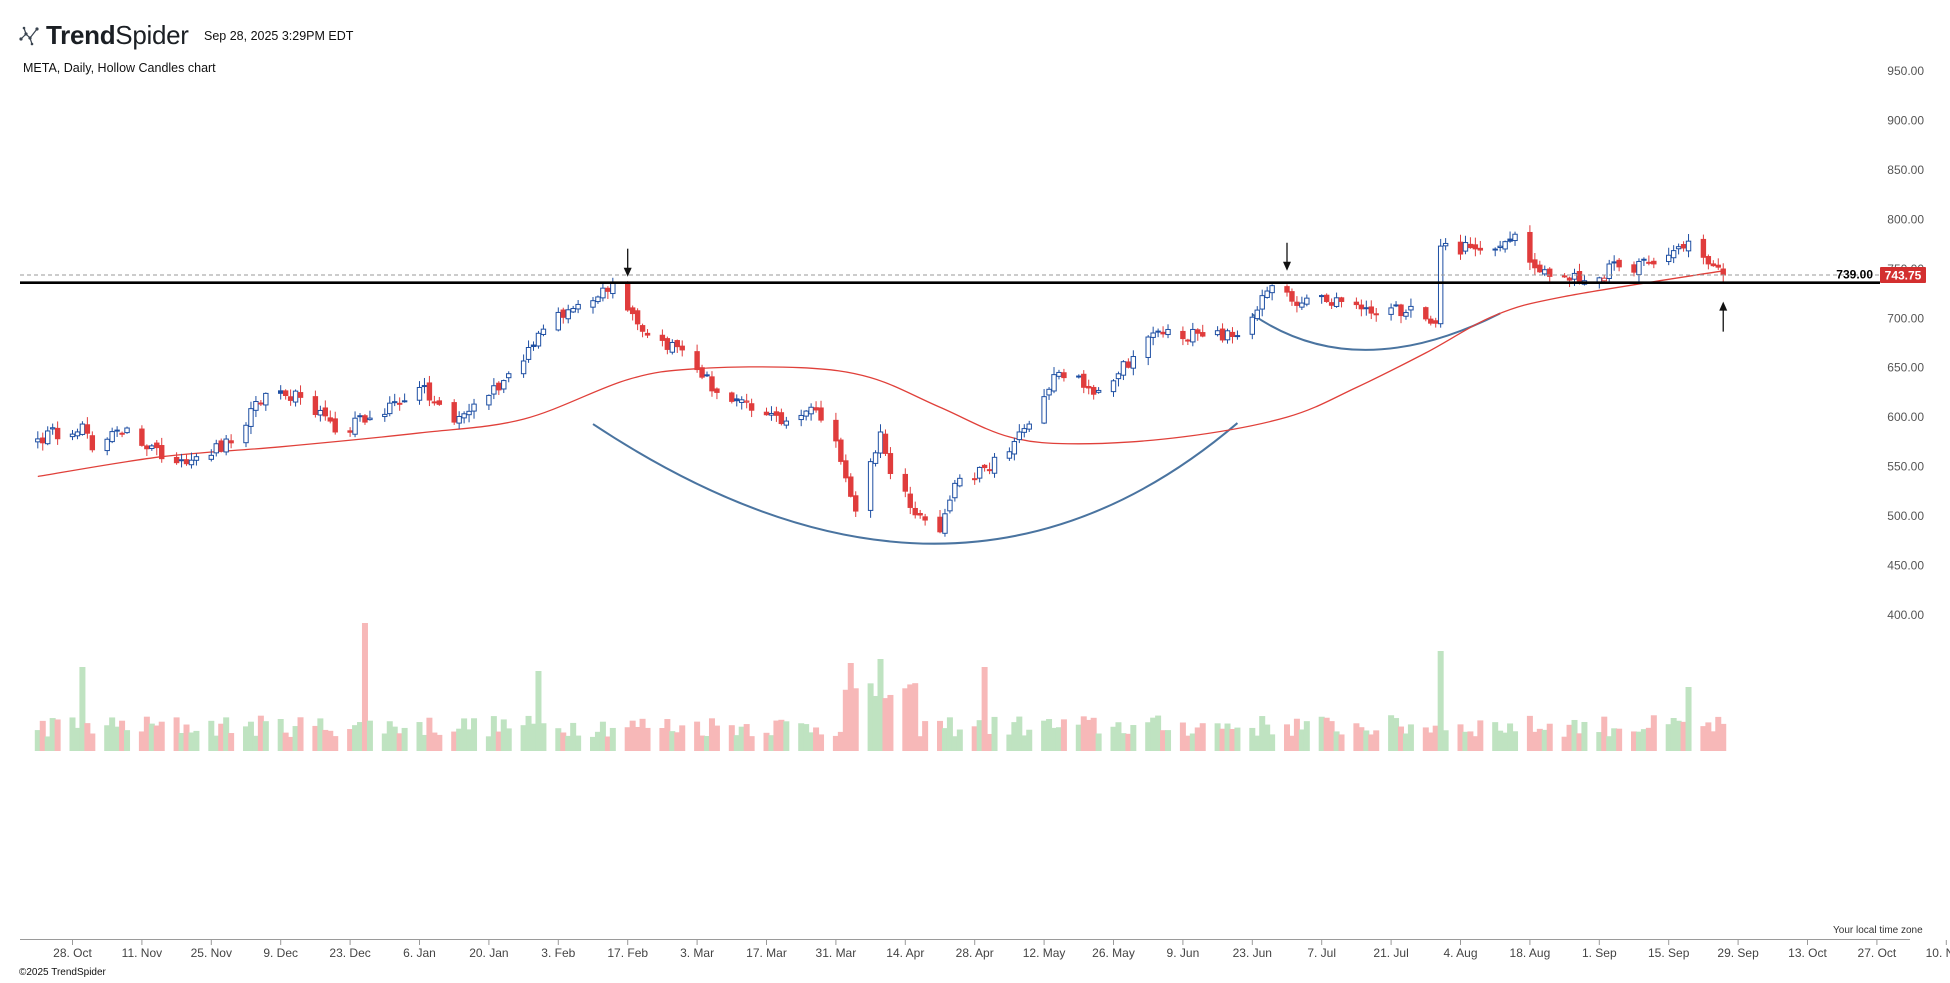 This screenshot has width=1950, height=983. What do you see at coordinates (697, 953) in the screenshot?
I see `x-axis-tick-label: 3. Mar` at bounding box center [697, 953].